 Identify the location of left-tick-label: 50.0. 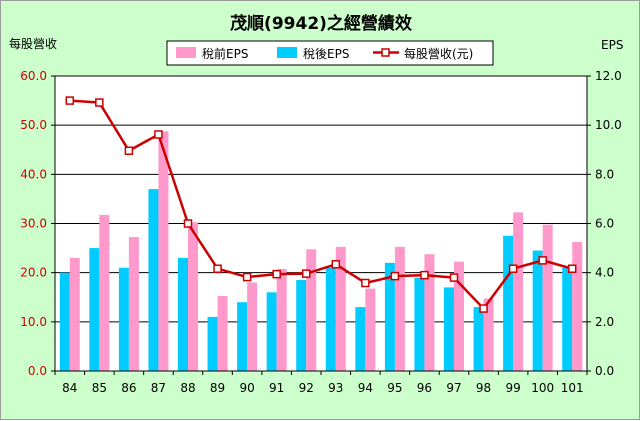
(33, 125).